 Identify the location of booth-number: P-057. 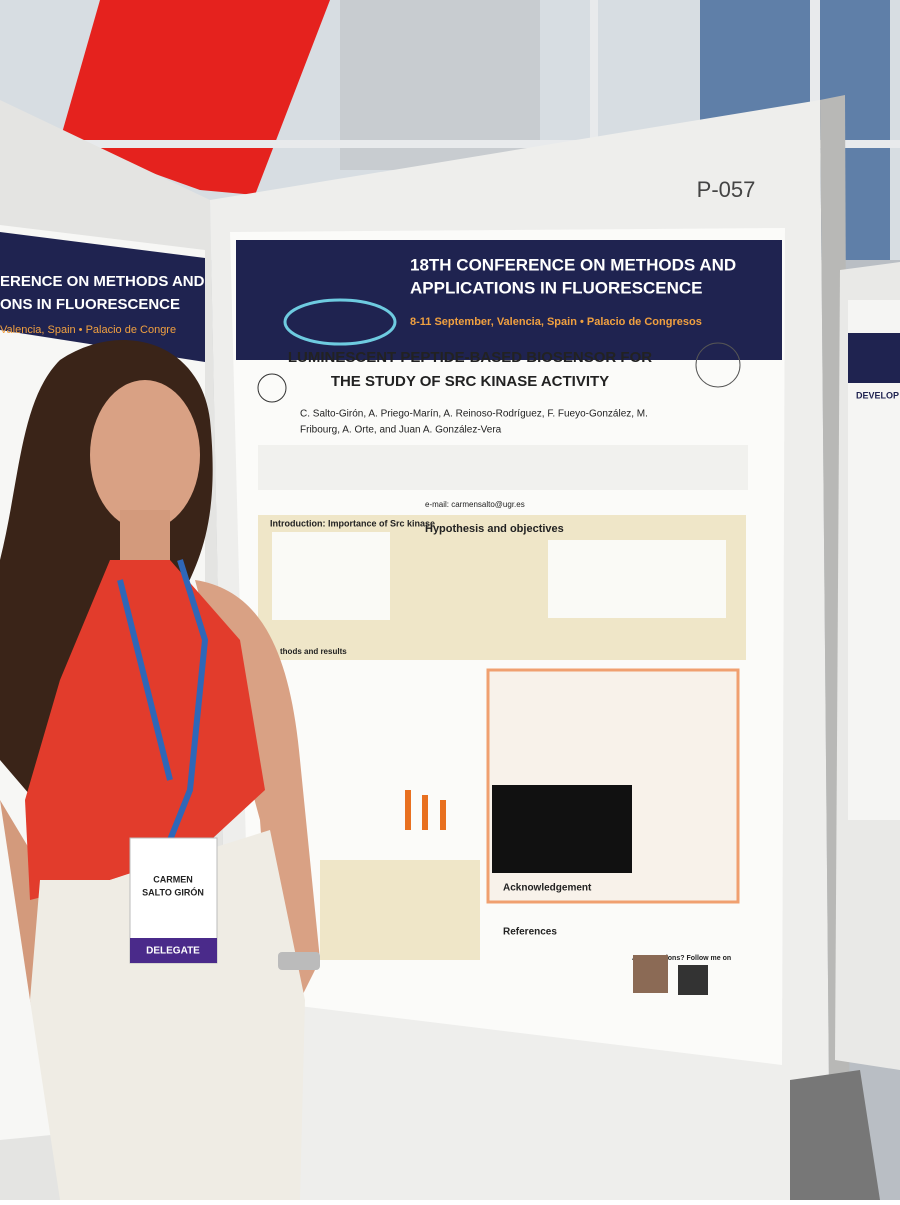
(726, 189).